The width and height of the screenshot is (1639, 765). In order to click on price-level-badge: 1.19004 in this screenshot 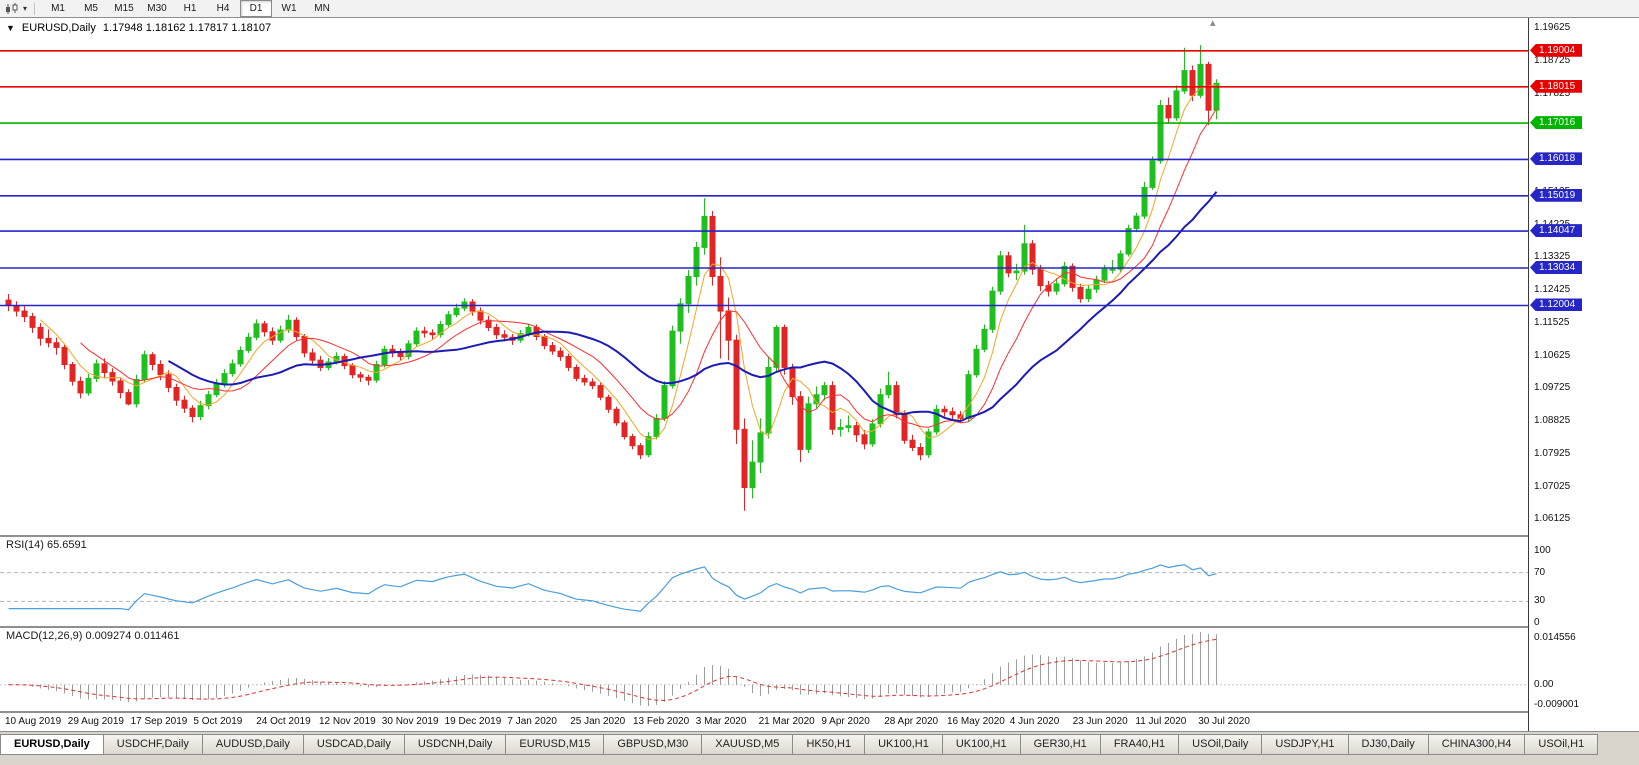, I will do `click(1556, 50)`.